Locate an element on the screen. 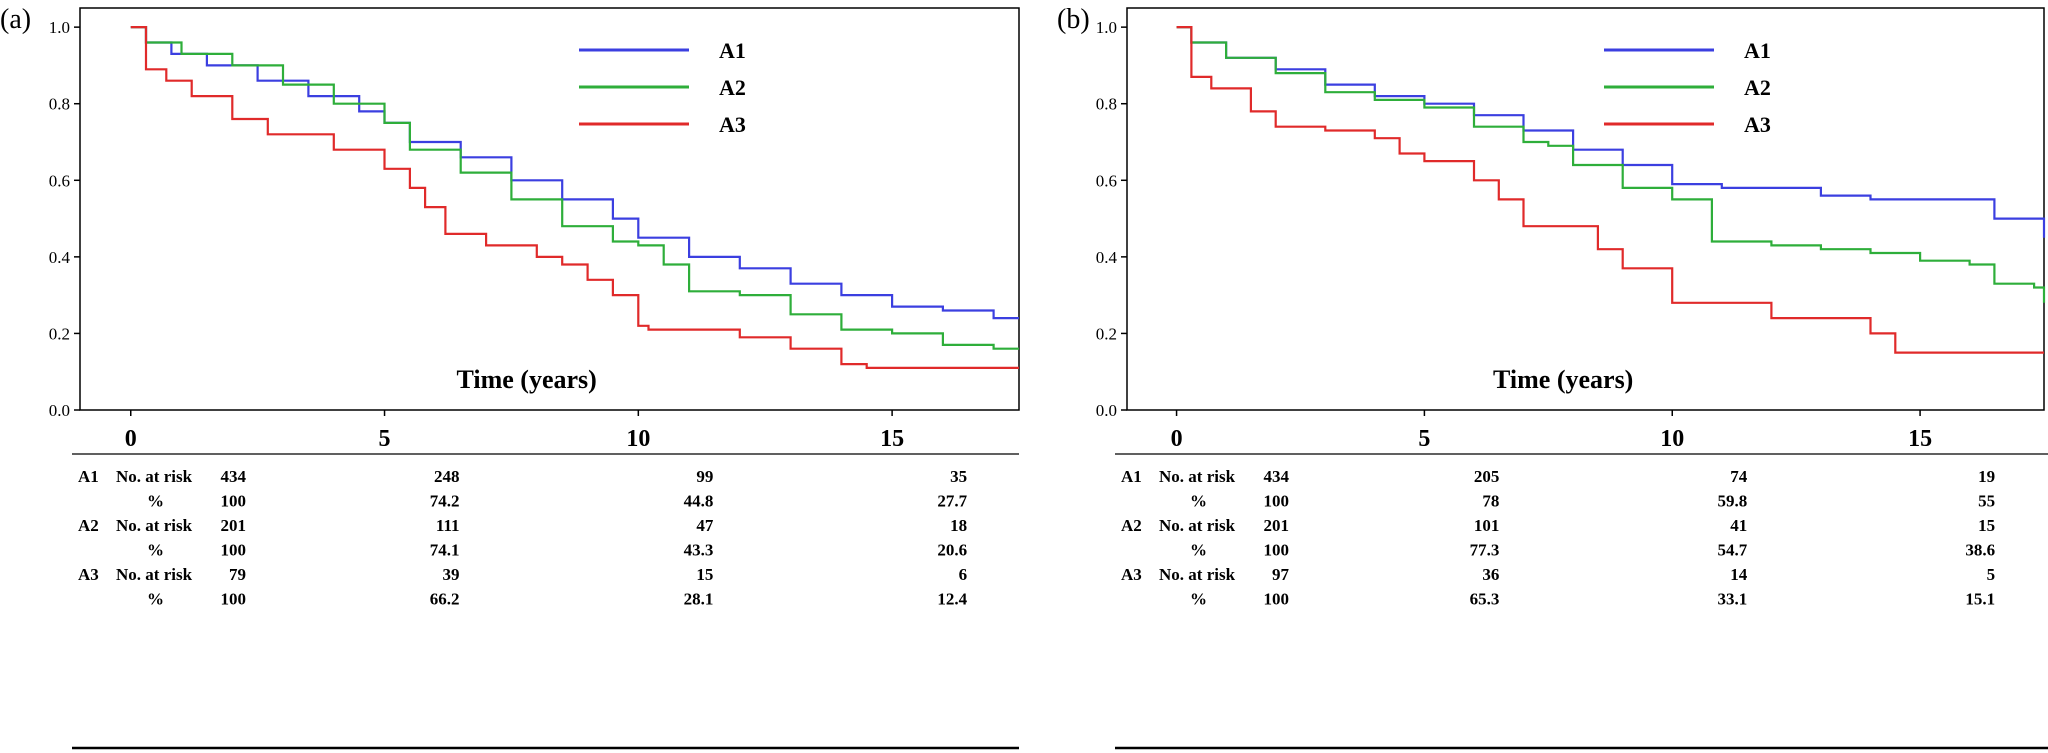 The height and width of the screenshot is (753, 2048). table-cell: 19 is located at coordinates (1986, 476).